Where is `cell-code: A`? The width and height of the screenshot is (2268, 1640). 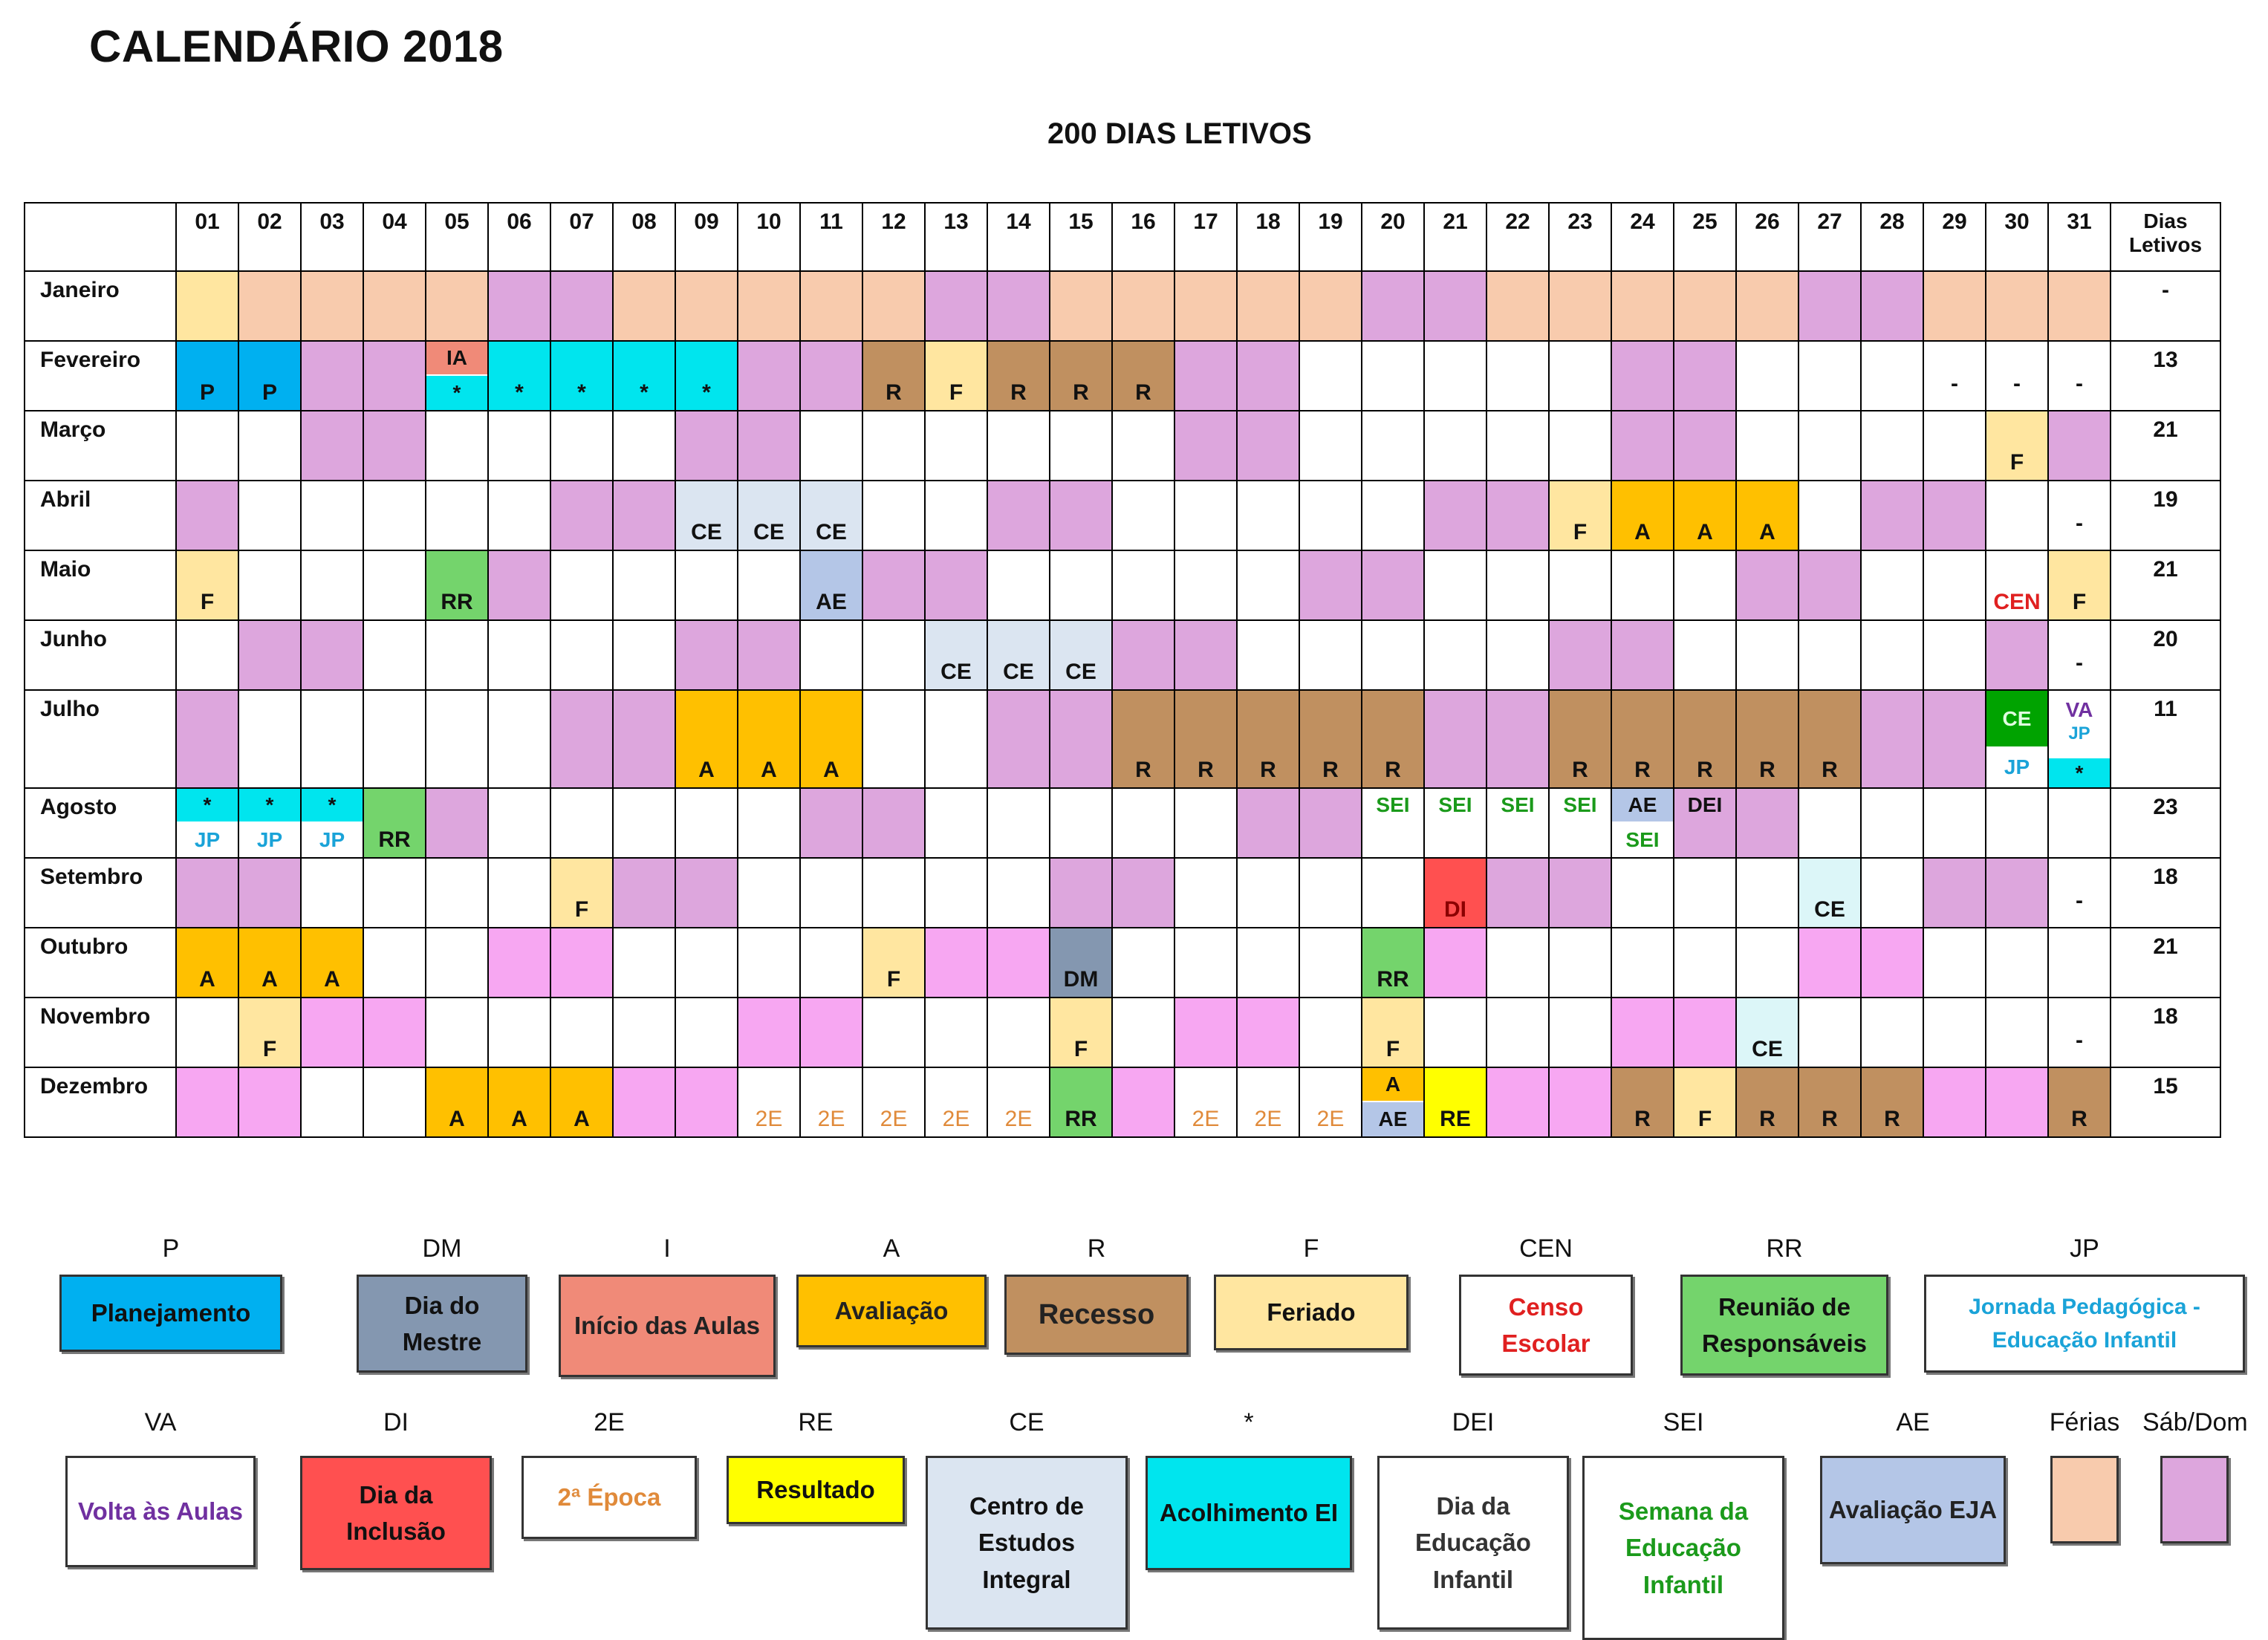
cell-code: A is located at coordinates (1705, 532).